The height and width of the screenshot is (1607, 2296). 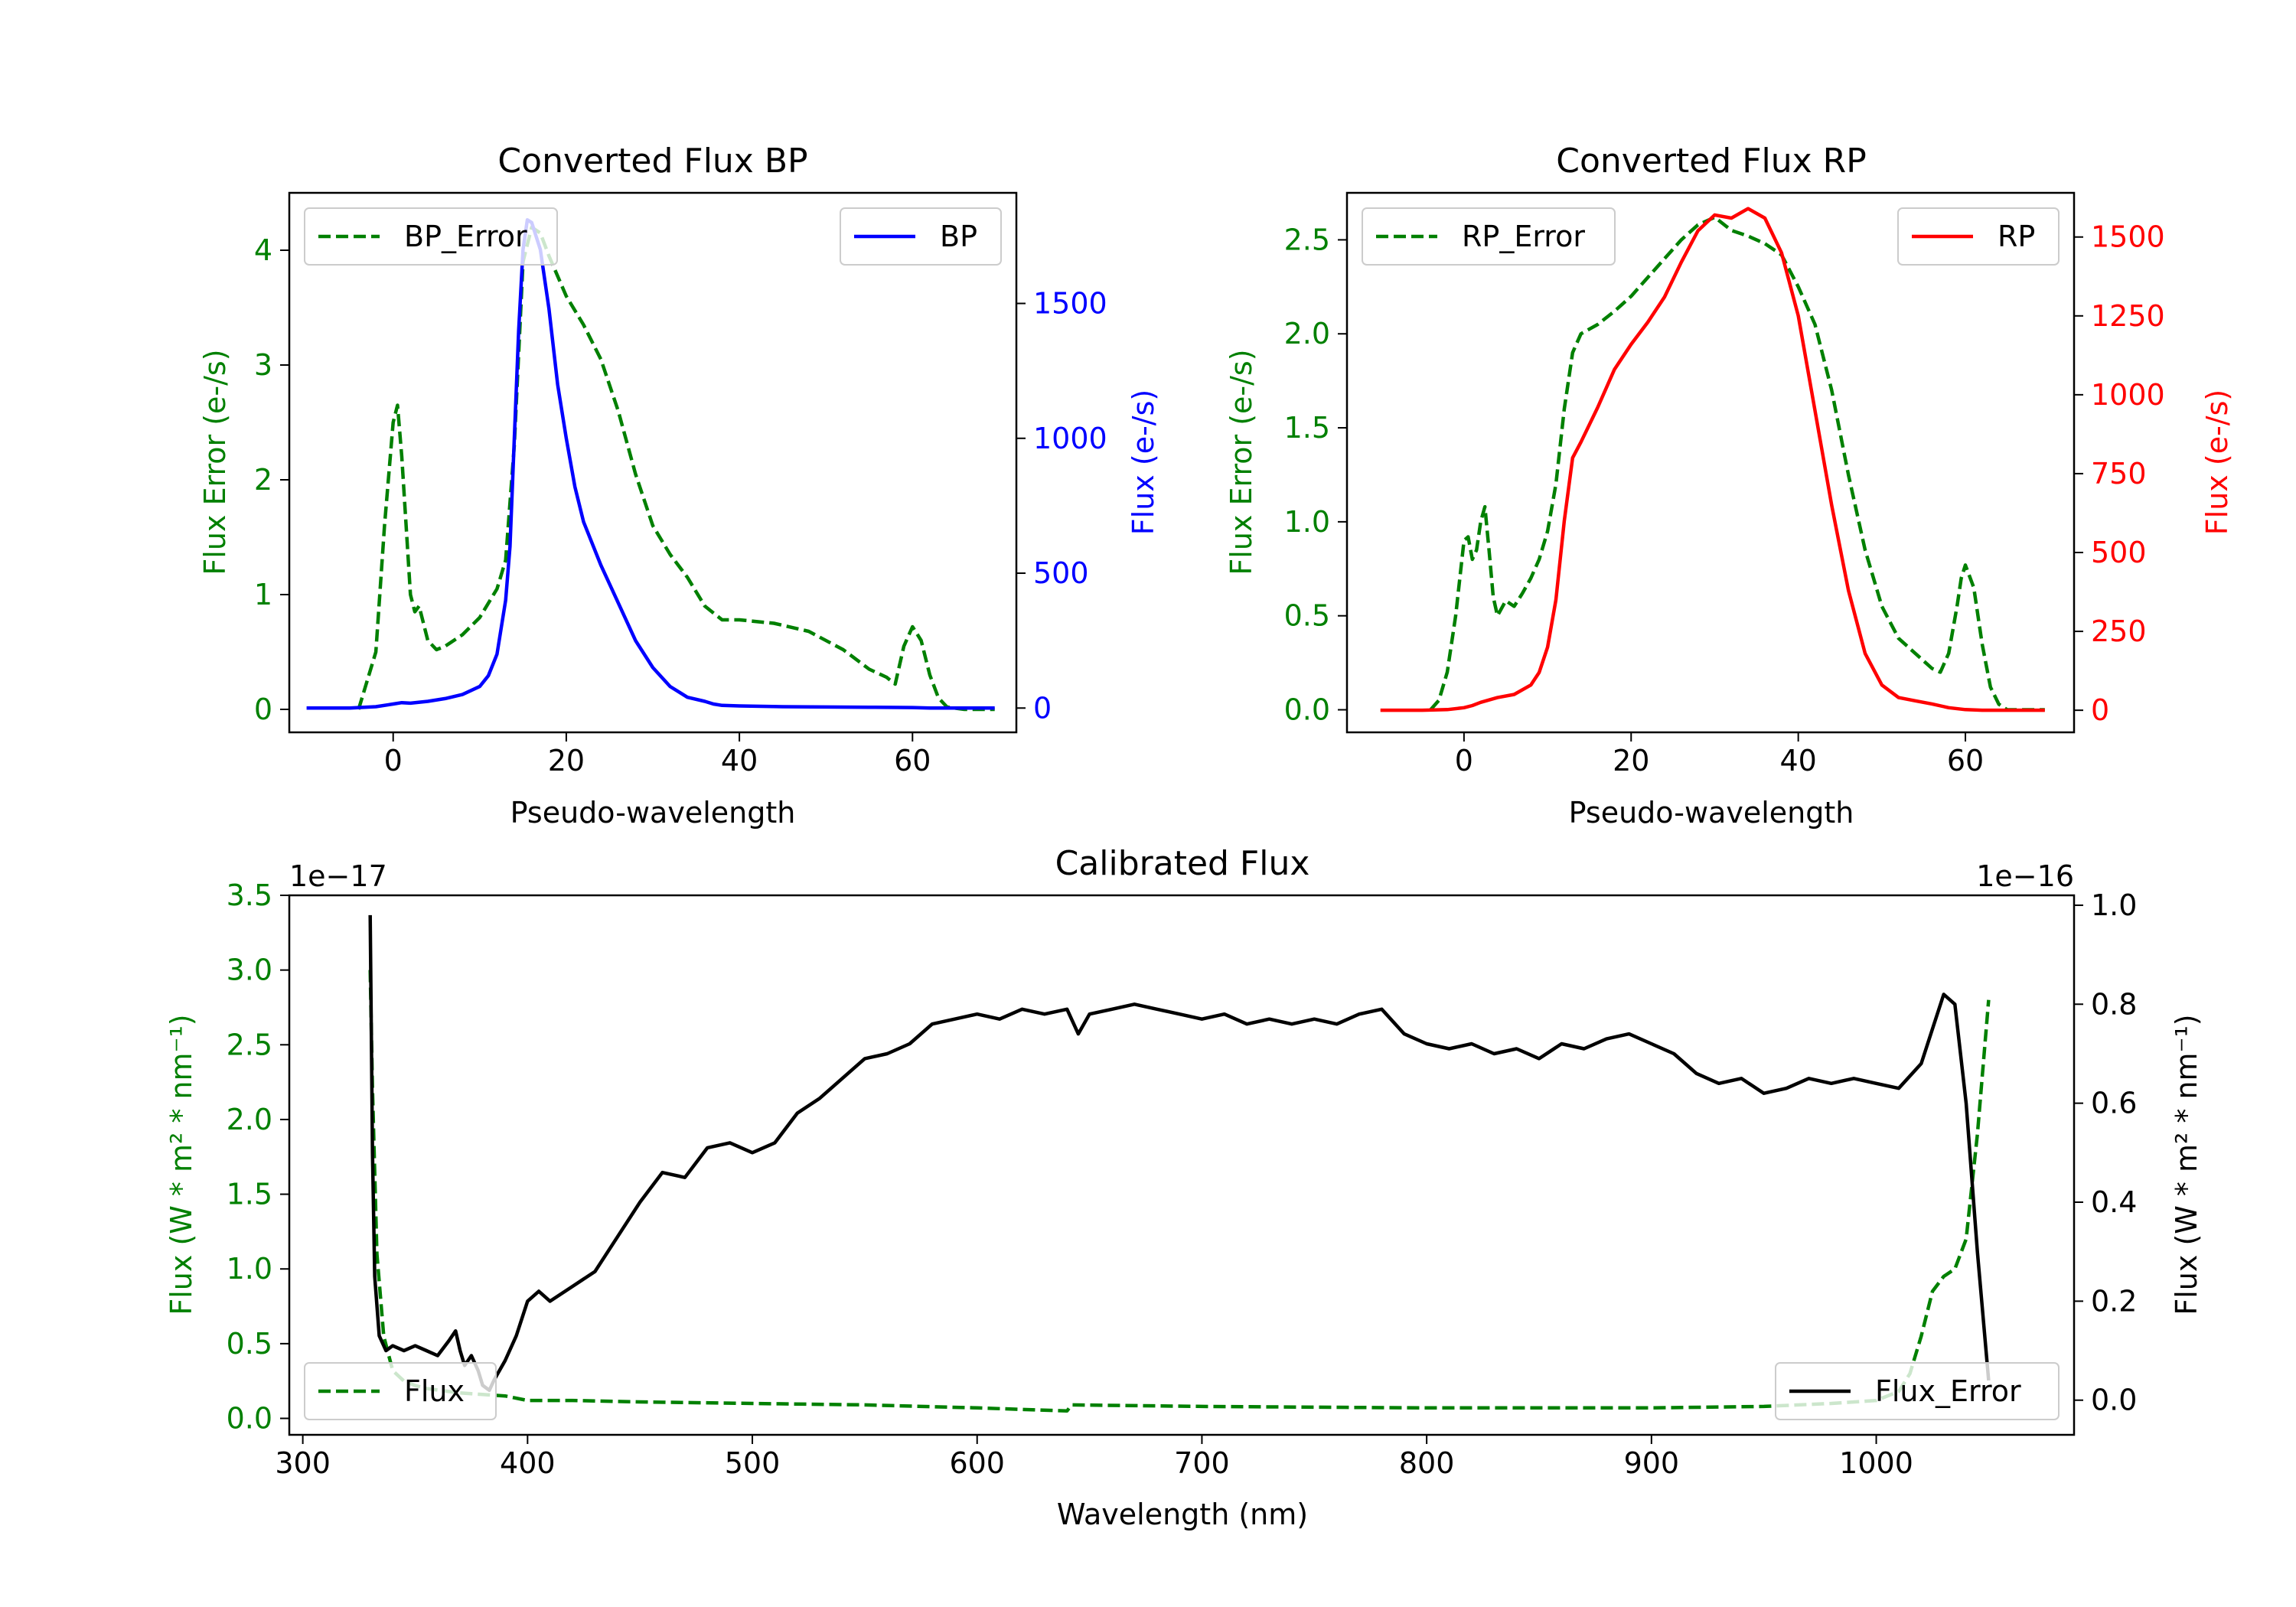 I want to click on x-tick-label: 400, so click(x=528, y=1463).